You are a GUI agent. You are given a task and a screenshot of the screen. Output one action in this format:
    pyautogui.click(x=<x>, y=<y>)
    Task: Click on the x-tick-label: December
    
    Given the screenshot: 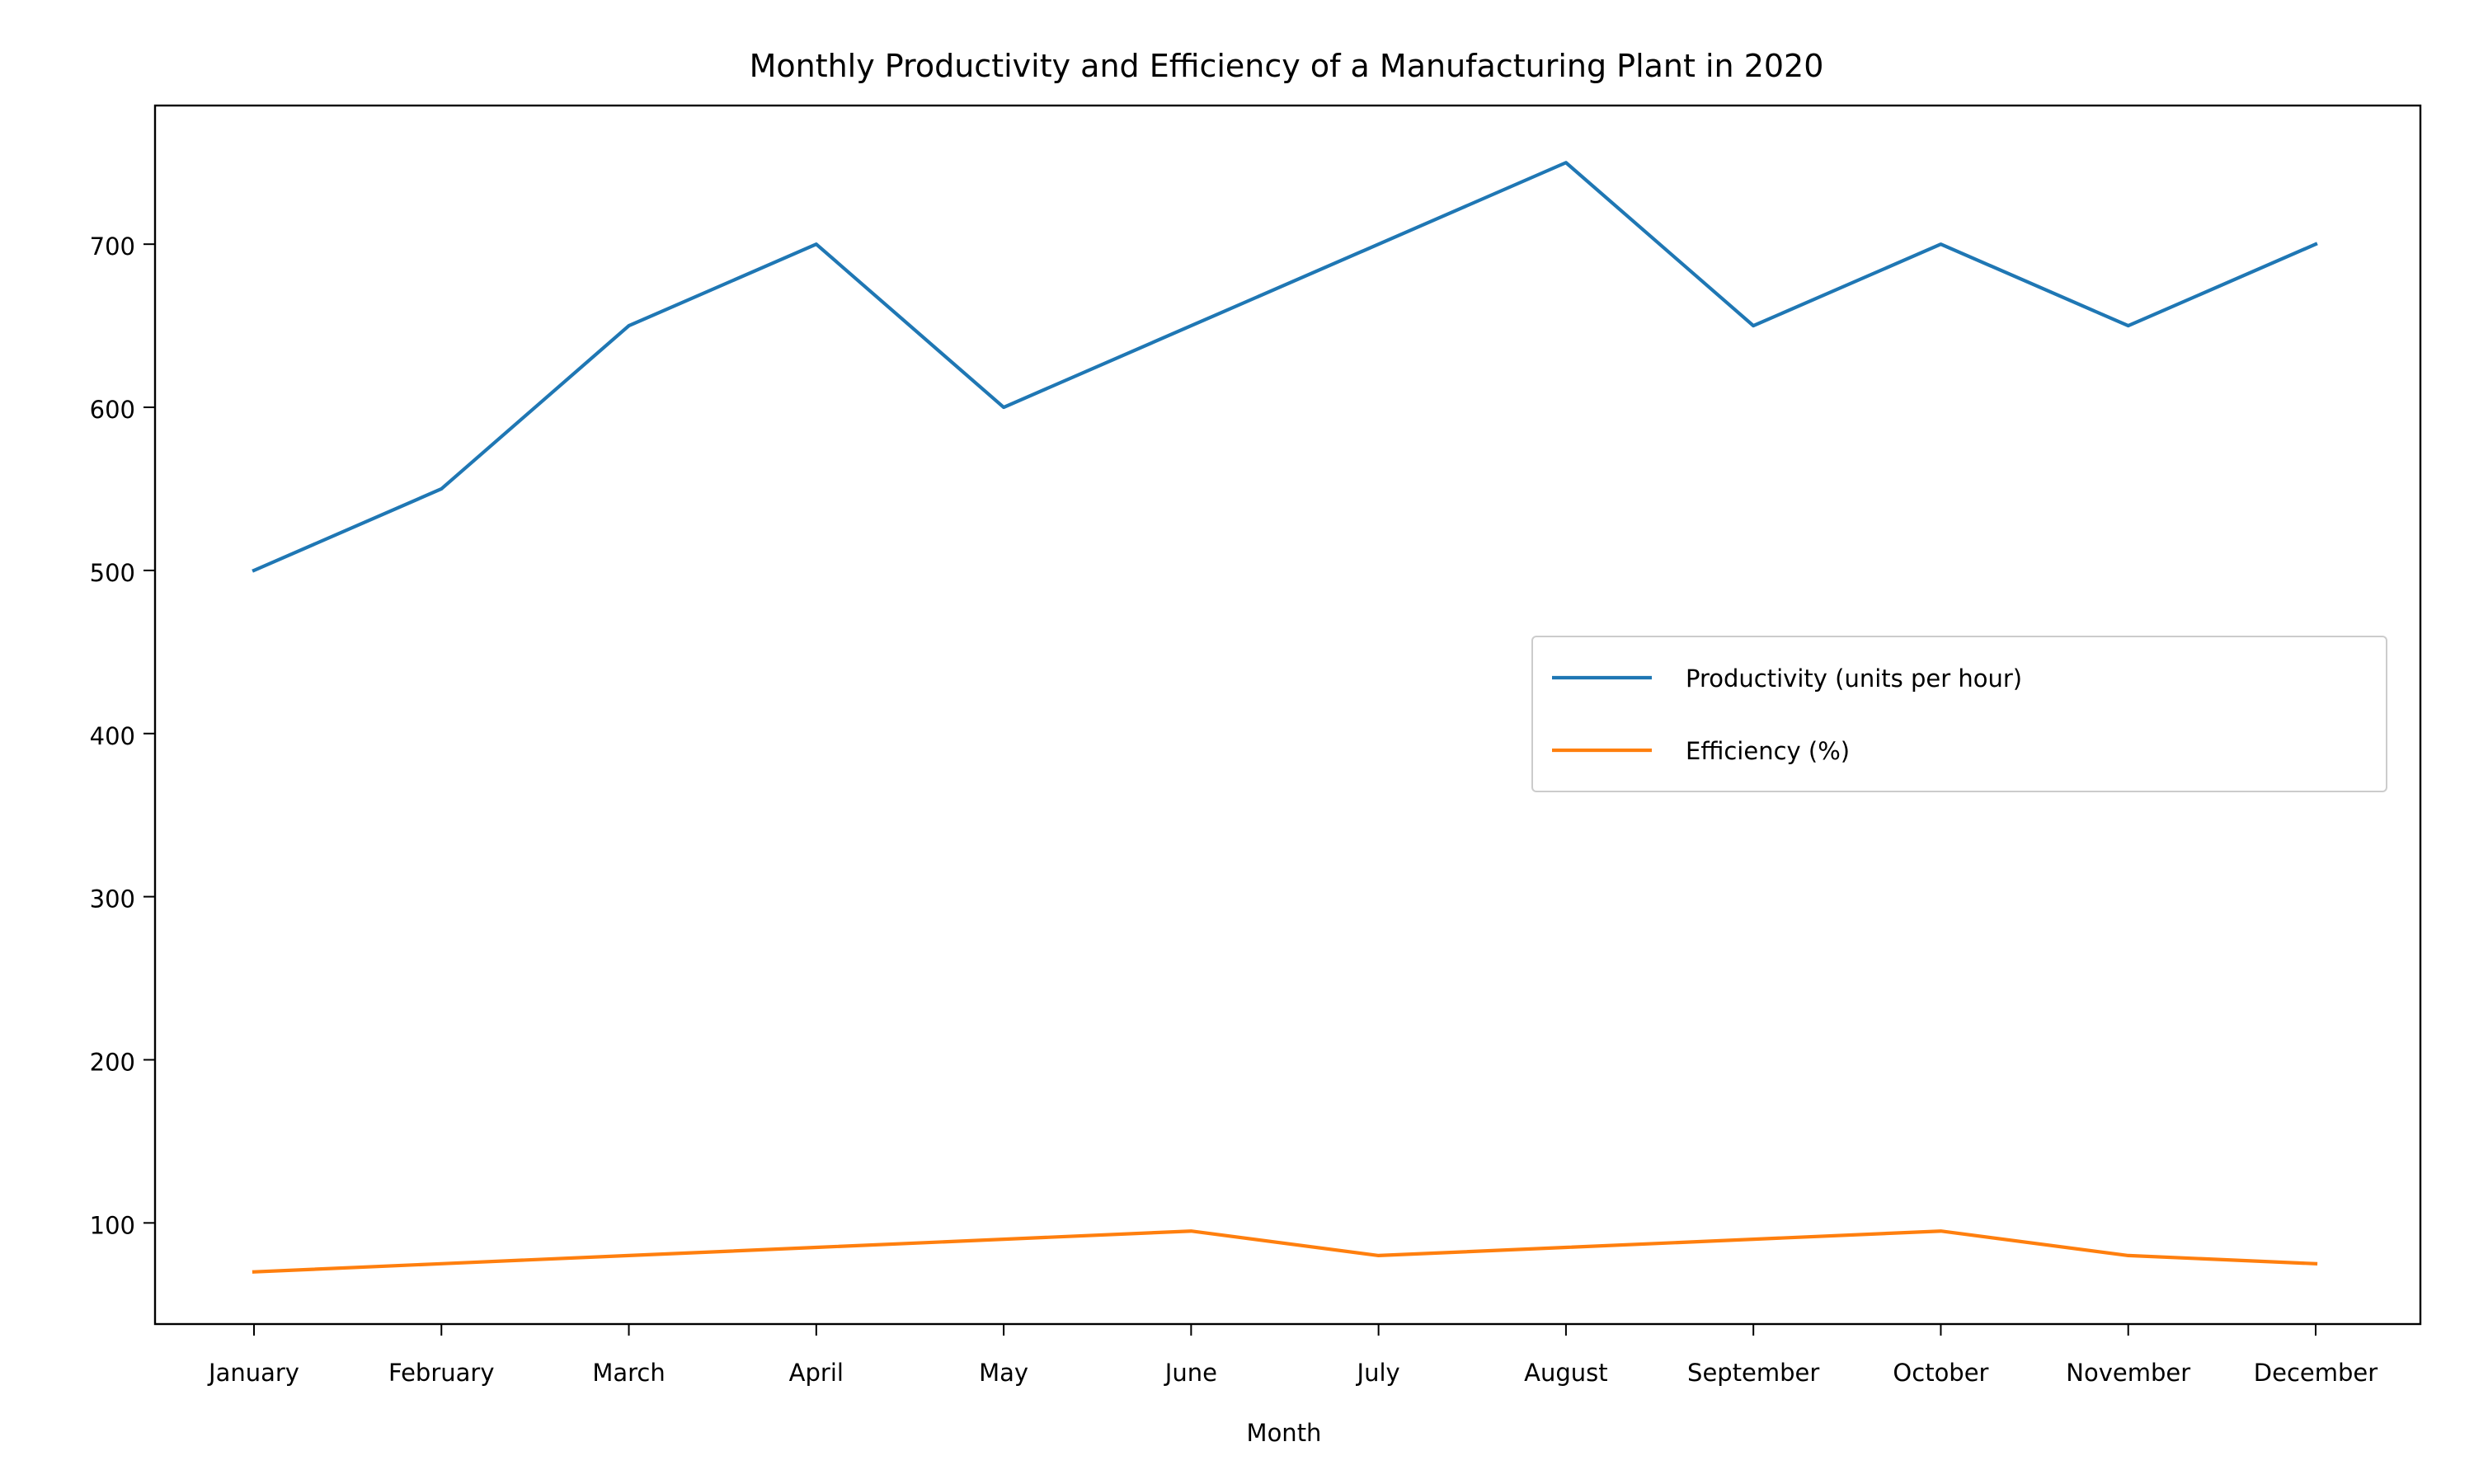 What is the action you would take?
    pyautogui.click(x=2316, y=1373)
    